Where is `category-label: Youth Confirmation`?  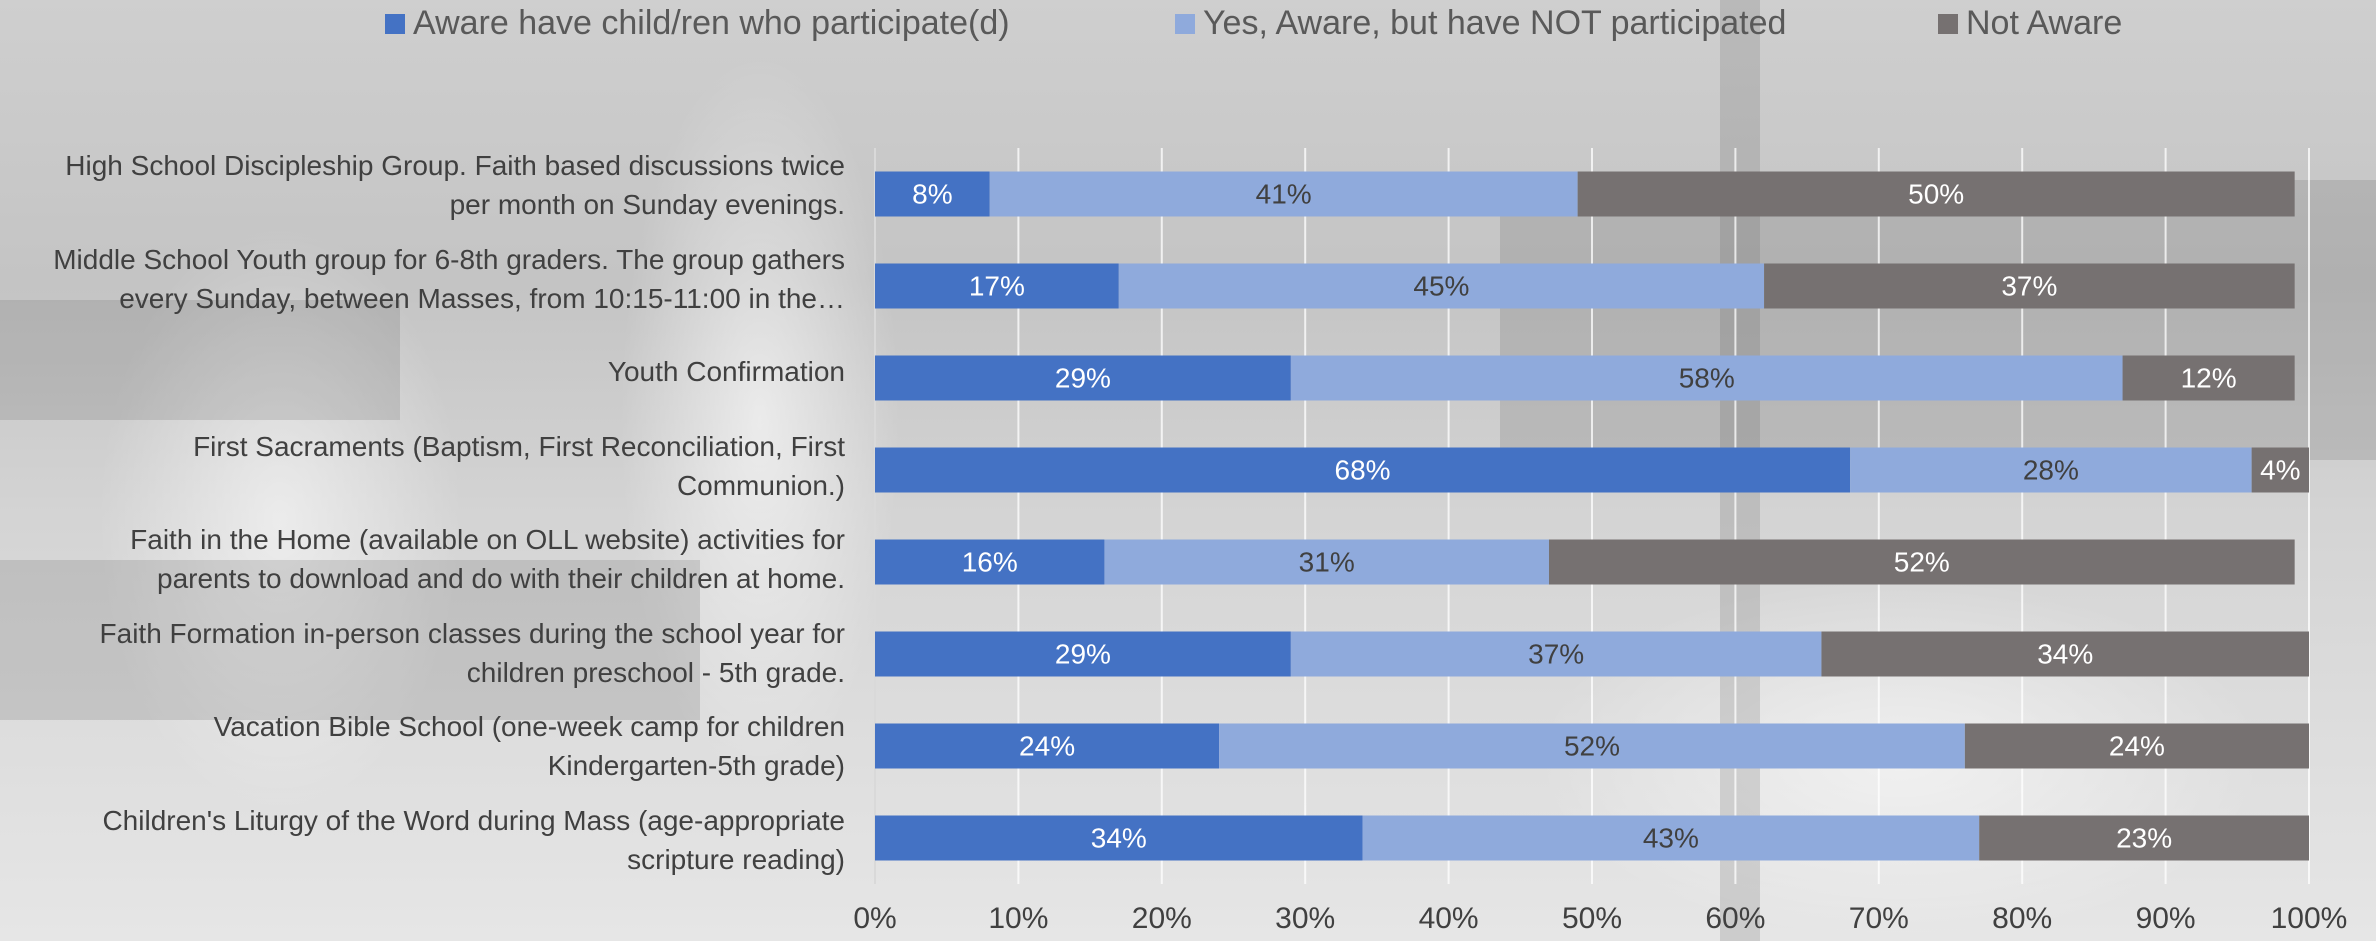 category-label: Youth Confirmation is located at coordinates (422, 371).